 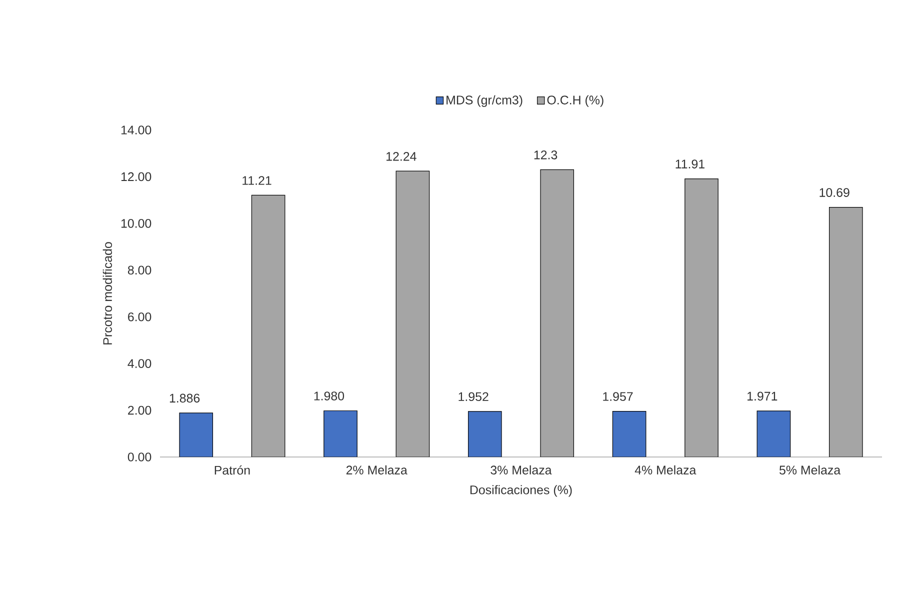 I want to click on data-label: 10.69, so click(x=835, y=192).